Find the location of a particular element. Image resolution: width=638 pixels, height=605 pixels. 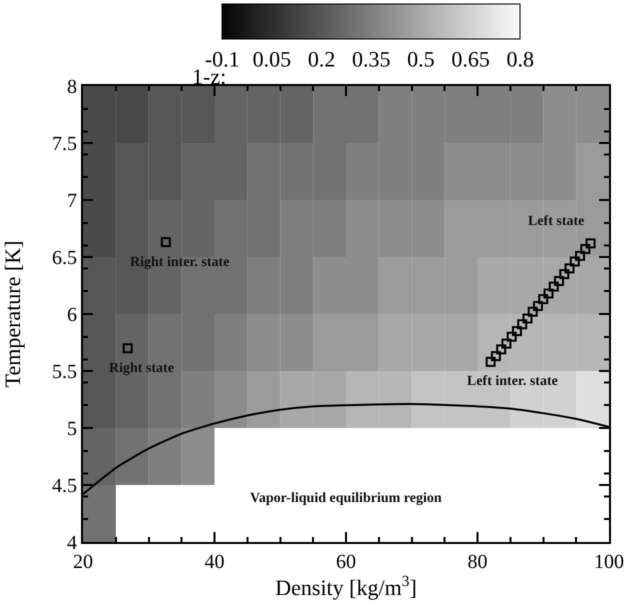

y-tick-label: 6 is located at coordinates (72, 315).